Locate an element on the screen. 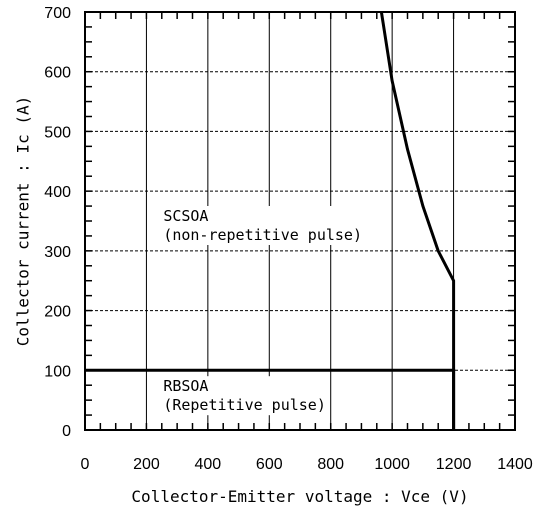 Image resolution: width=559 pixels, height=513 pixels. x-tick-label: 0 is located at coordinates (85, 464).